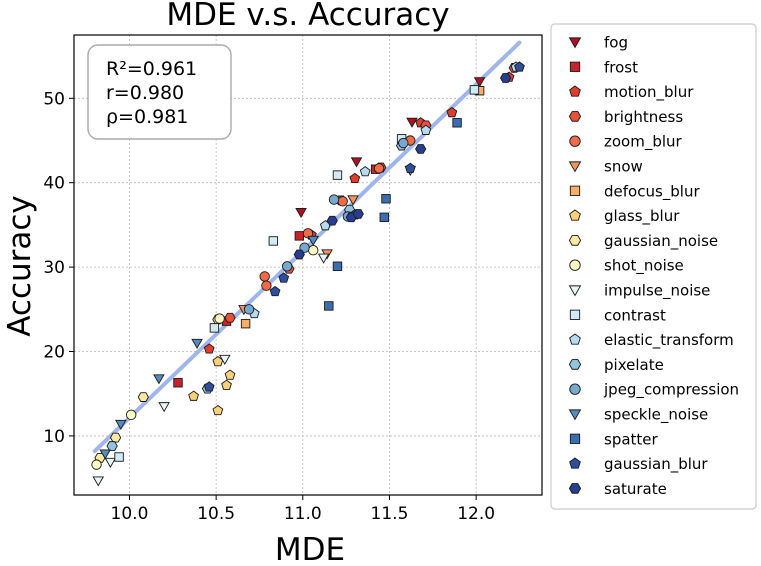 This screenshot has width=761, height=566. What do you see at coordinates (151, 69) in the screenshot?
I see `stats-r2: R²=0.961` at bounding box center [151, 69].